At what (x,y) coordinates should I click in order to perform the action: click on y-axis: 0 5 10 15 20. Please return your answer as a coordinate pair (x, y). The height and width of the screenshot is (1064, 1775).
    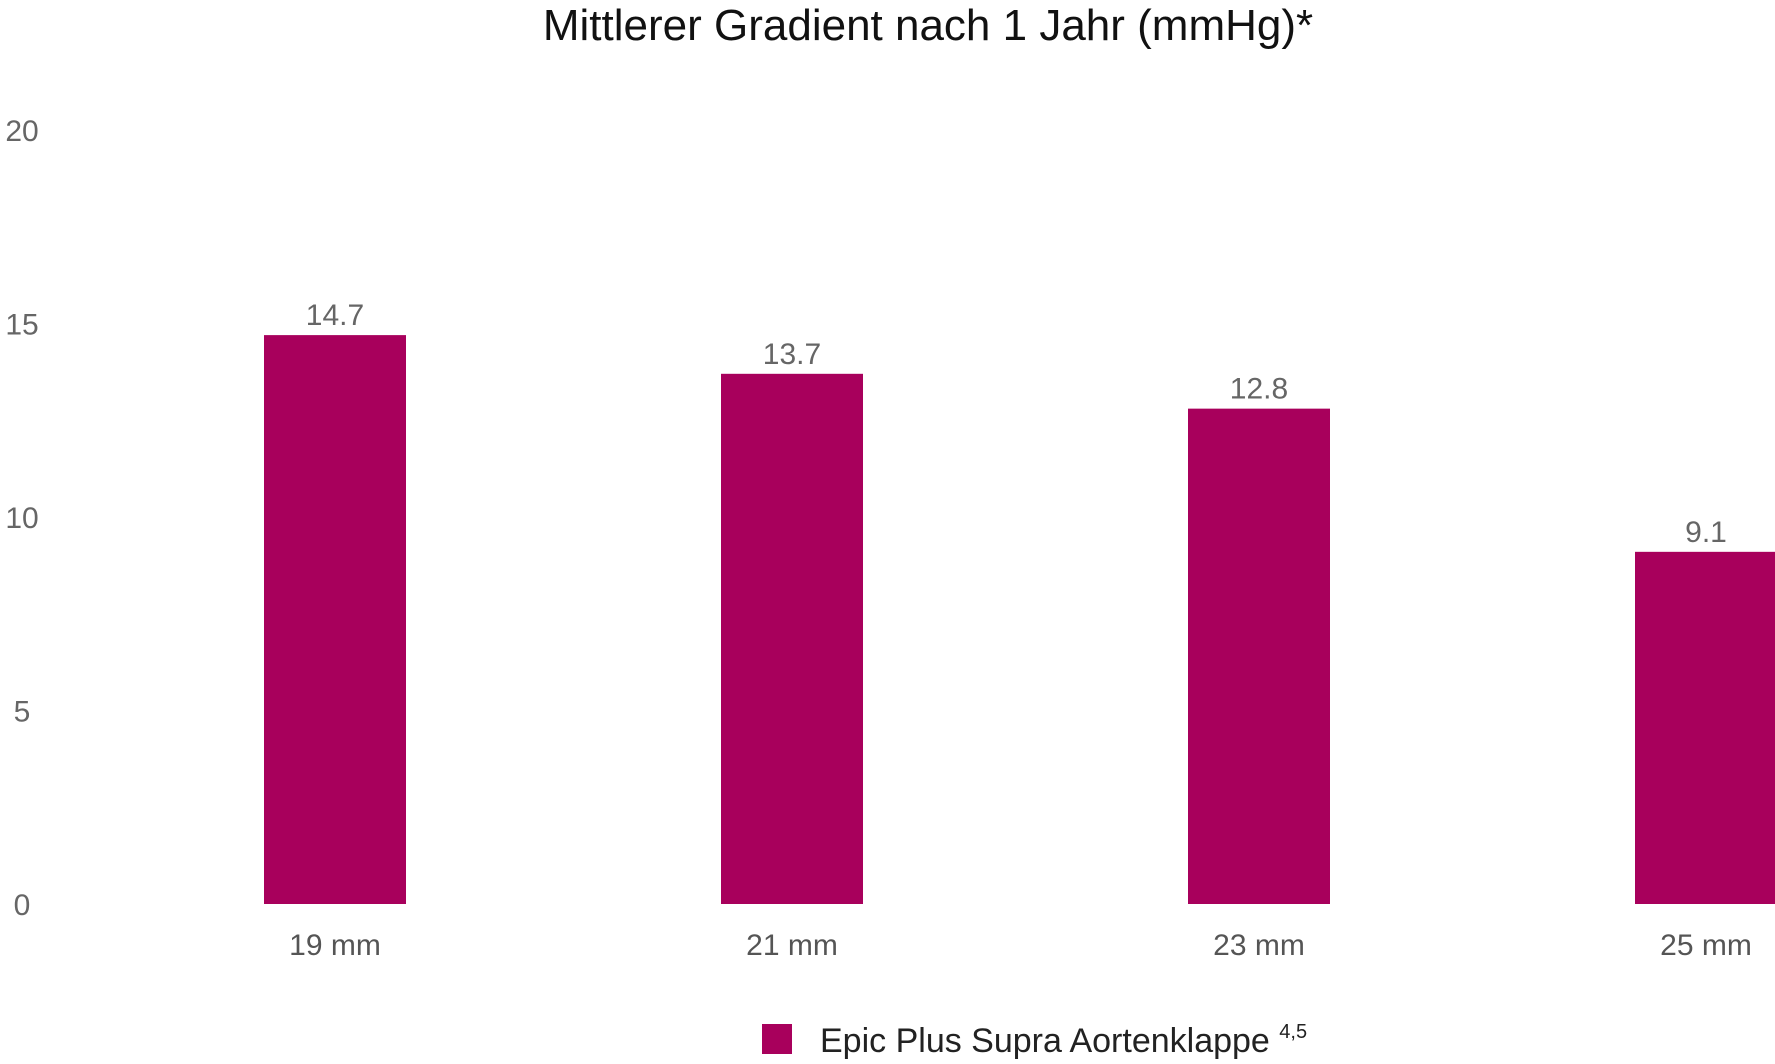
    Looking at the image, I should click on (21, 518).